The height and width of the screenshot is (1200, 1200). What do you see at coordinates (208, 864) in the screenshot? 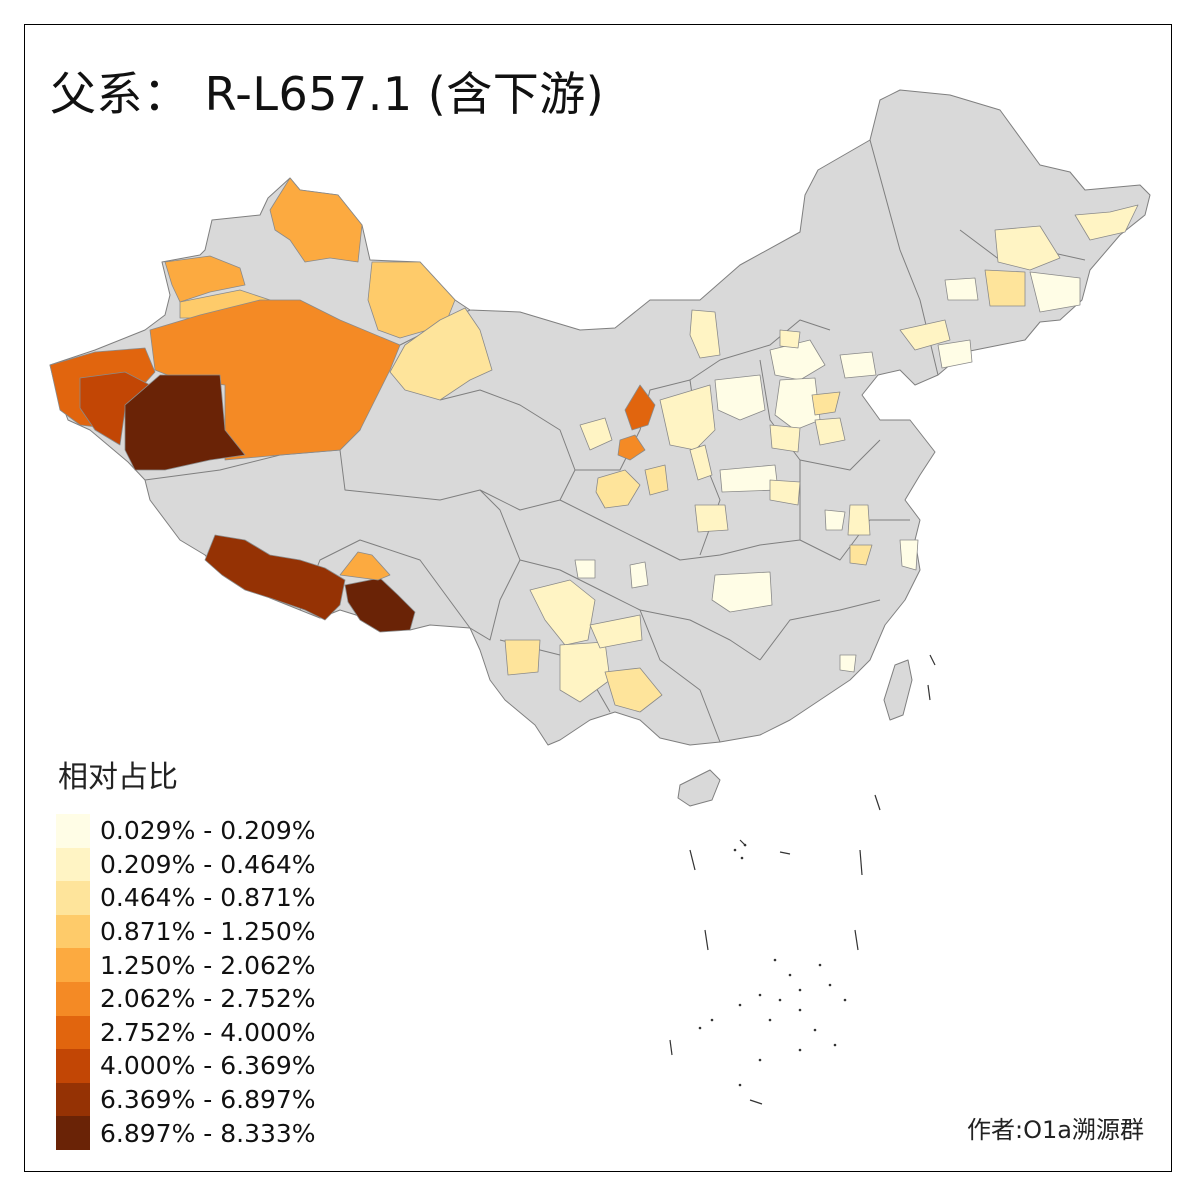
I see `legend-label: 0.209% - 0.464%` at bounding box center [208, 864].